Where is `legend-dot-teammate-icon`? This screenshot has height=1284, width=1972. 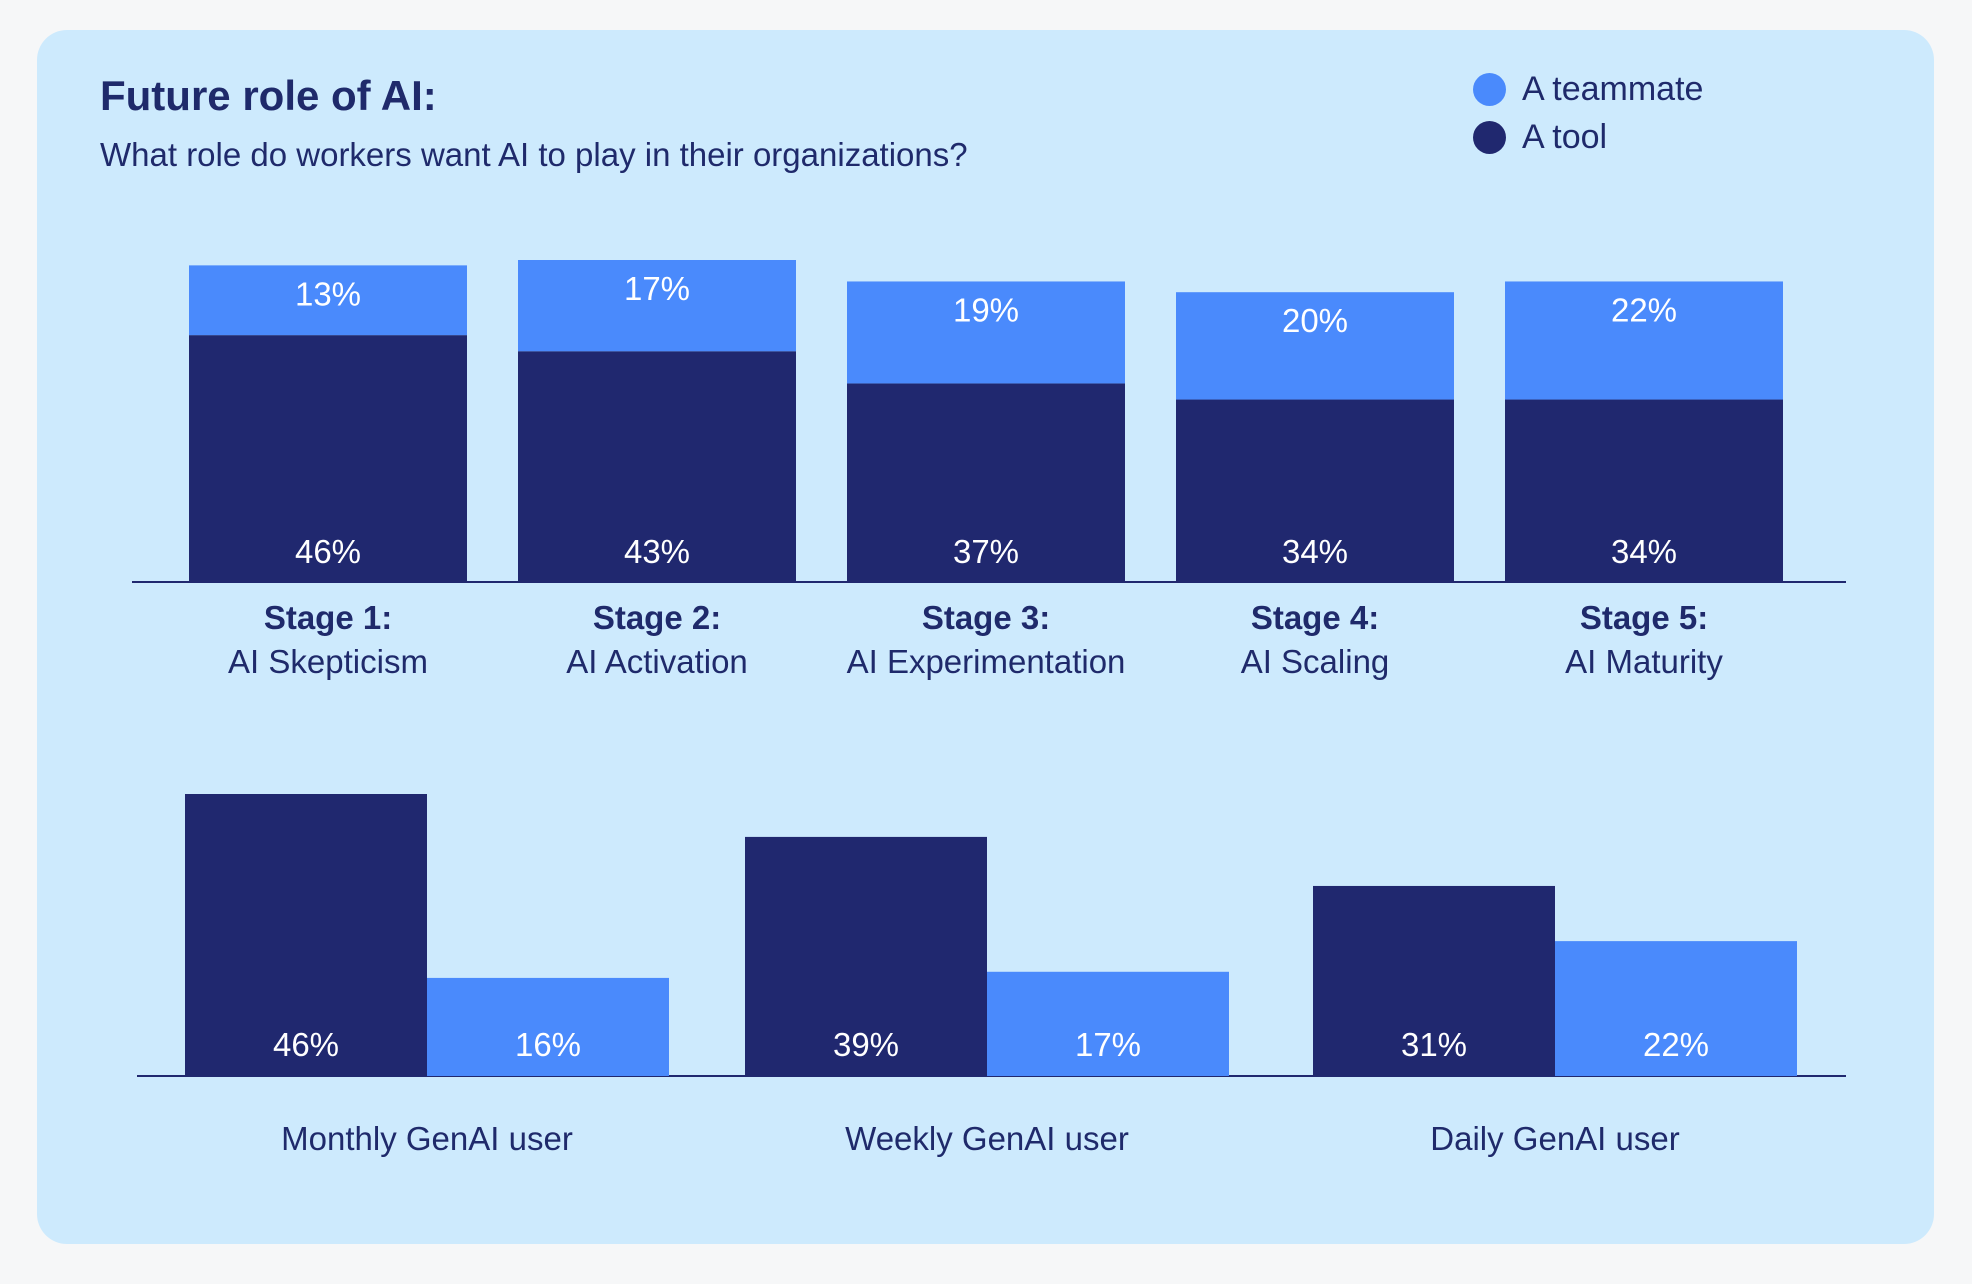
legend-dot-teammate-icon is located at coordinates (1489, 89).